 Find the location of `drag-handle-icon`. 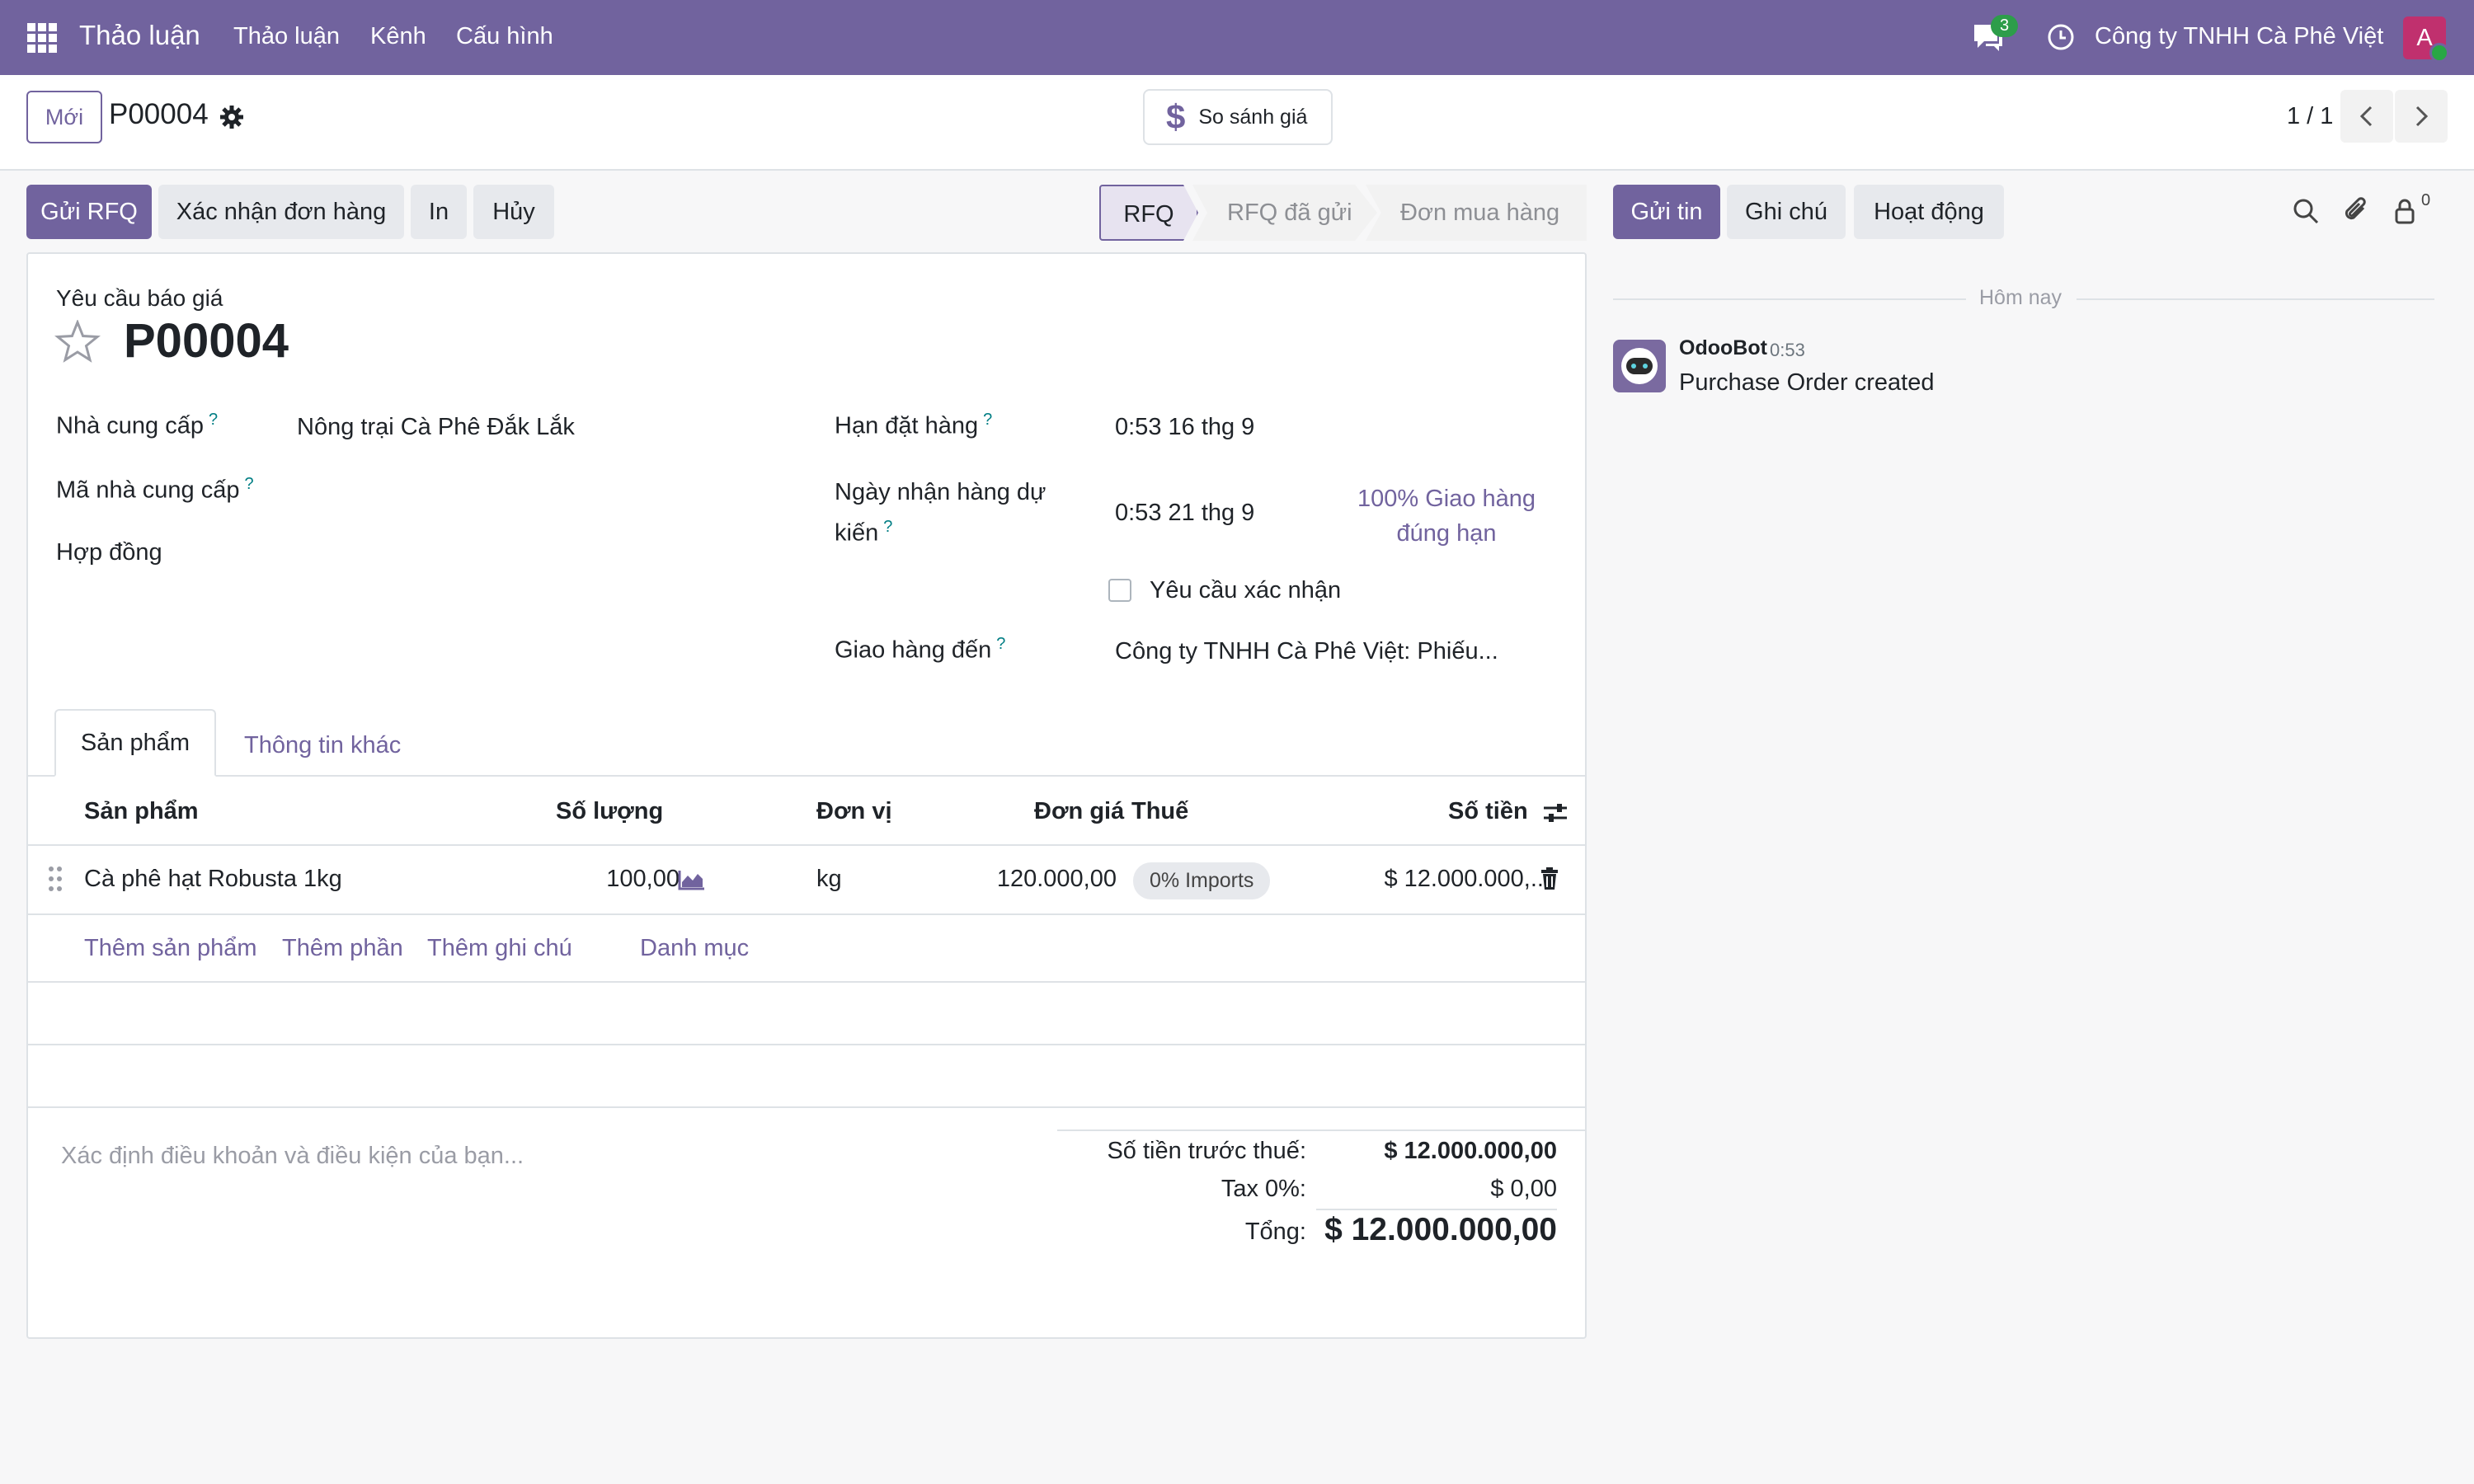

drag-handle-icon is located at coordinates (55, 879).